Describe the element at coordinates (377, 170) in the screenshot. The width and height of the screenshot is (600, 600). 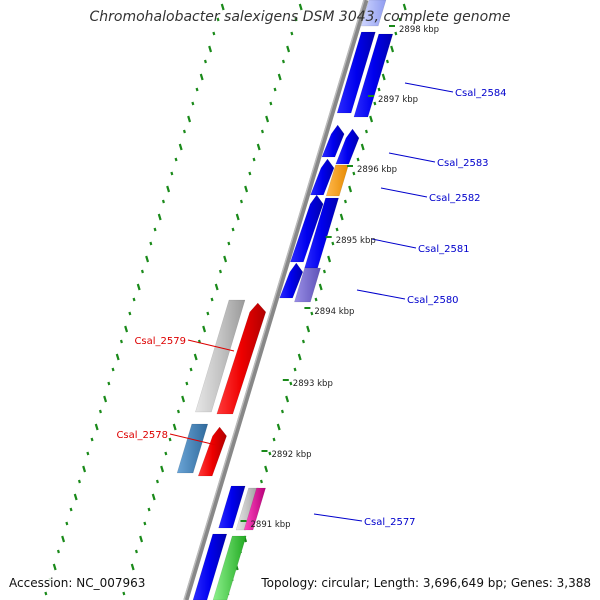
I see `scale-tick-label: 2896 kbp` at that location.